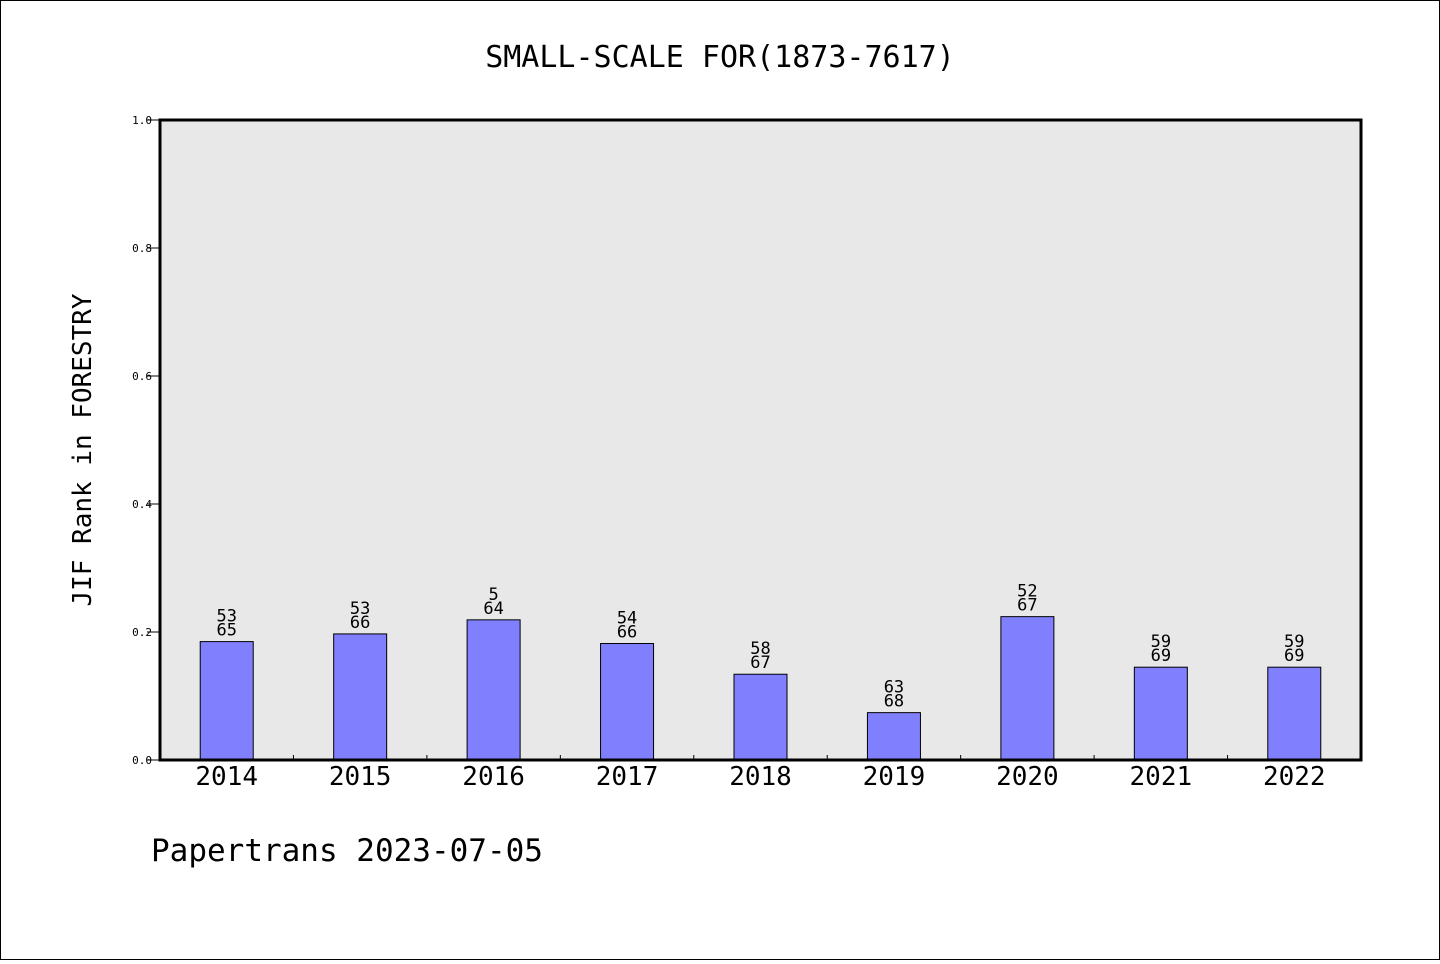  Describe the element at coordinates (1294, 777) in the screenshot. I see `x-category-label: 2022` at that location.